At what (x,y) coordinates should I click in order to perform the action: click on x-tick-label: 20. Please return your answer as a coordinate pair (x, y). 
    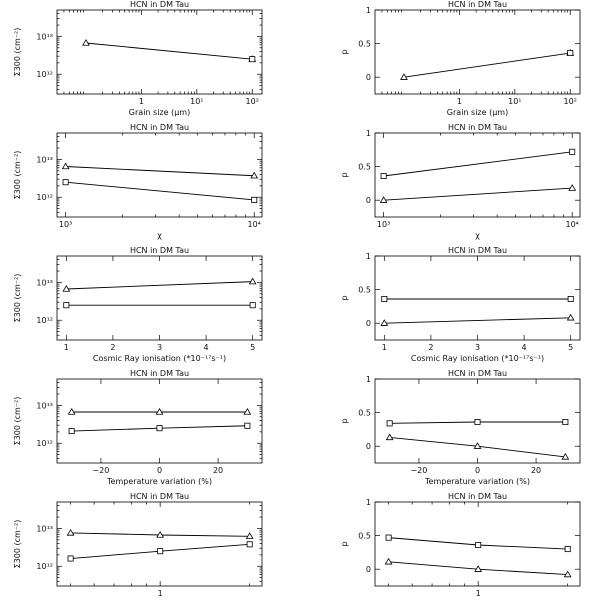
    Looking at the image, I should click on (536, 470).